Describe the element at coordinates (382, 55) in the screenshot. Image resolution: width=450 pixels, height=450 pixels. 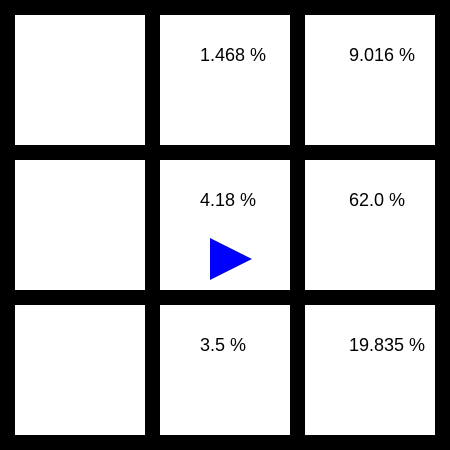
I see `cell-value: 9.016 %` at that location.